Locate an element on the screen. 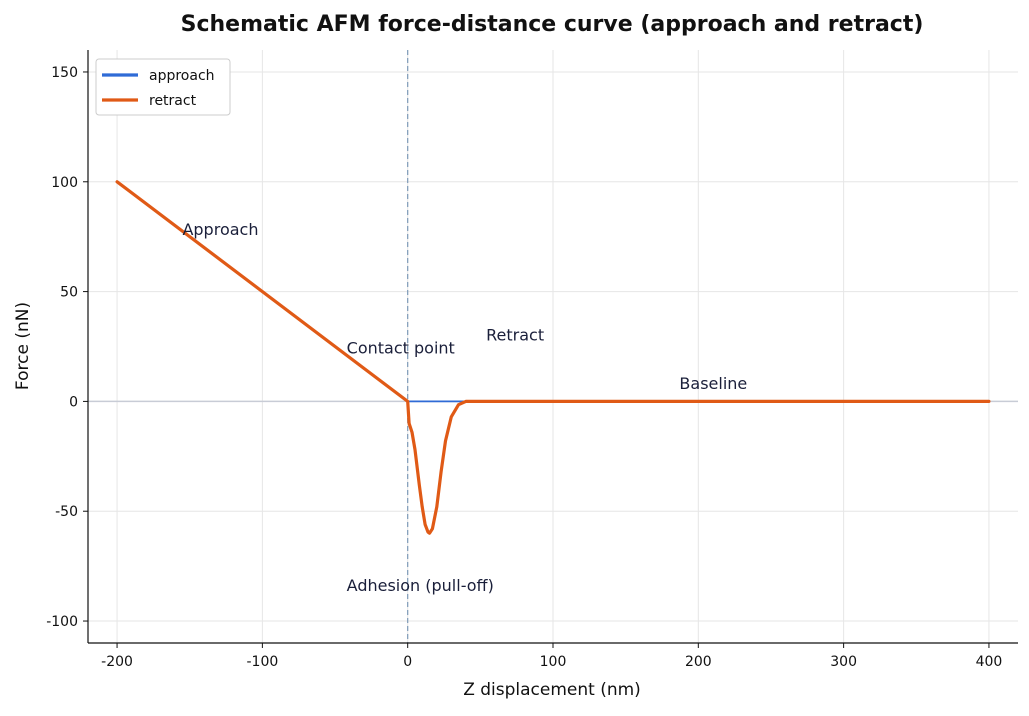 The image size is (1029, 716). x-tick-label: 100 is located at coordinates (553, 662).